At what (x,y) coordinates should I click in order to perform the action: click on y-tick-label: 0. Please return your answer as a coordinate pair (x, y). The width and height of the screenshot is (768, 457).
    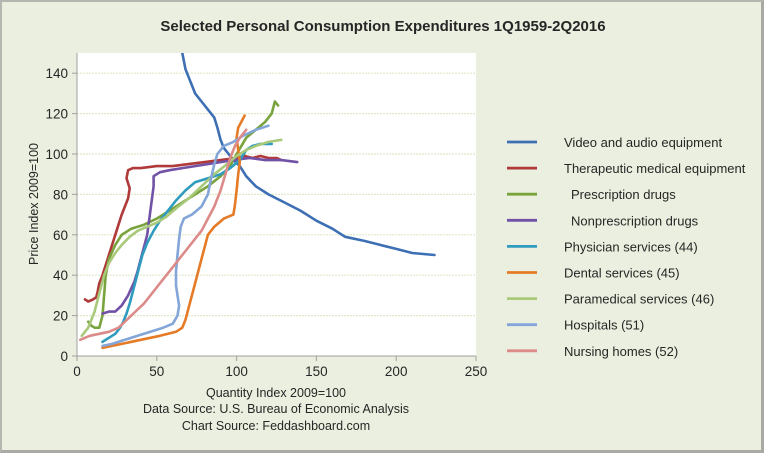
    Looking at the image, I should click on (64, 356).